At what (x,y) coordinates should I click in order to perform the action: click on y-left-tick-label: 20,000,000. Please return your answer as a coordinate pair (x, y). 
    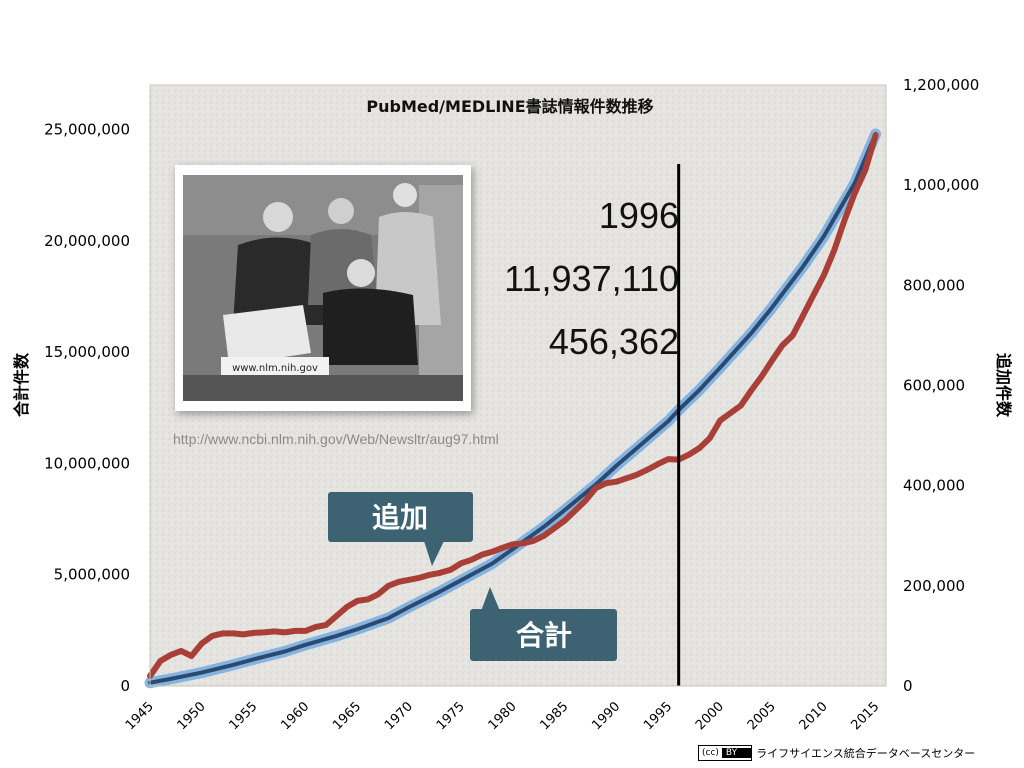
    Looking at the image, I should click on (87, 241).